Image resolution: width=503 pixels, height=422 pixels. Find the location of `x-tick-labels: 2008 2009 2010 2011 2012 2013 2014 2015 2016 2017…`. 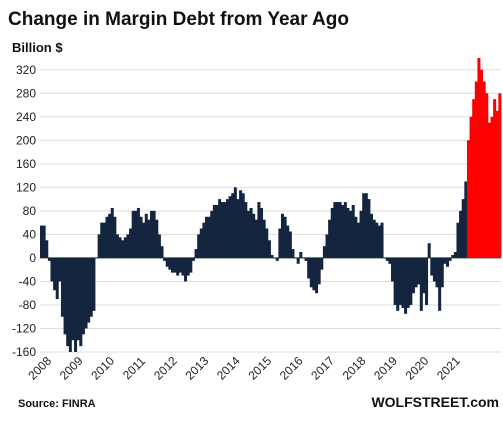

x-tick-labels: 2008 2009 2010 2011 2012 2013 2014 2015 2016 2017… is located at coordinates (244, 368).